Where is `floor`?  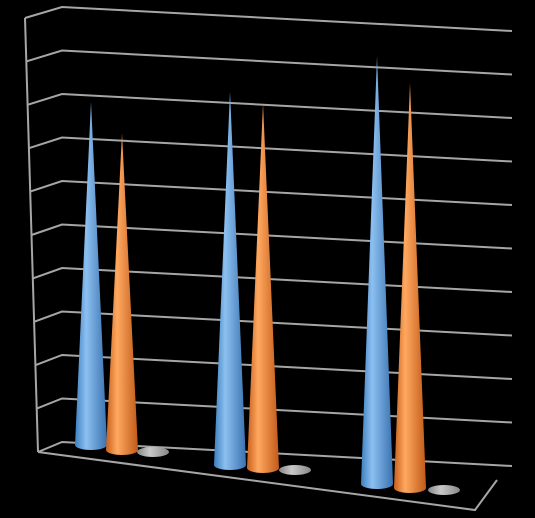 floor is located at coordinates (267, 481).